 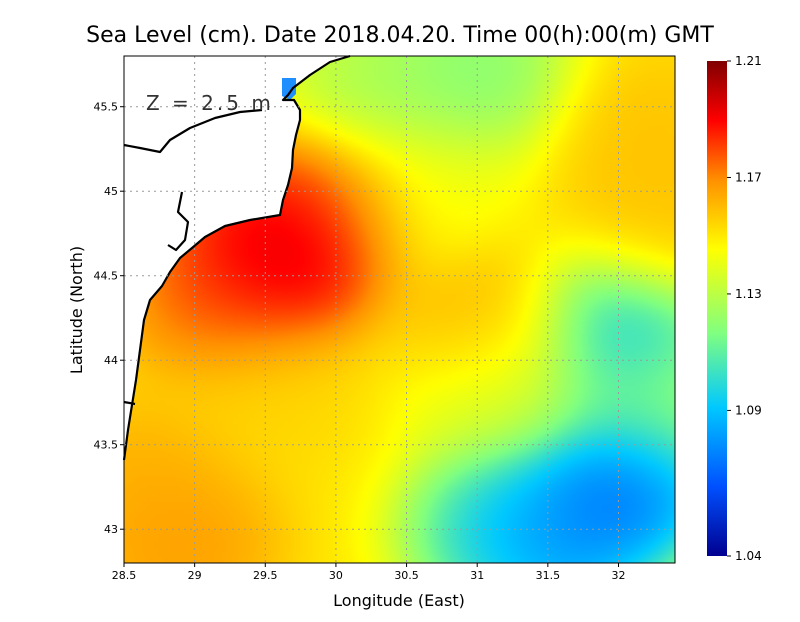 What do you see at coordinates (76, 310) in the screenshot?
I see `y-axis-label: Latitude (North)` at bounding box center [76, 310].